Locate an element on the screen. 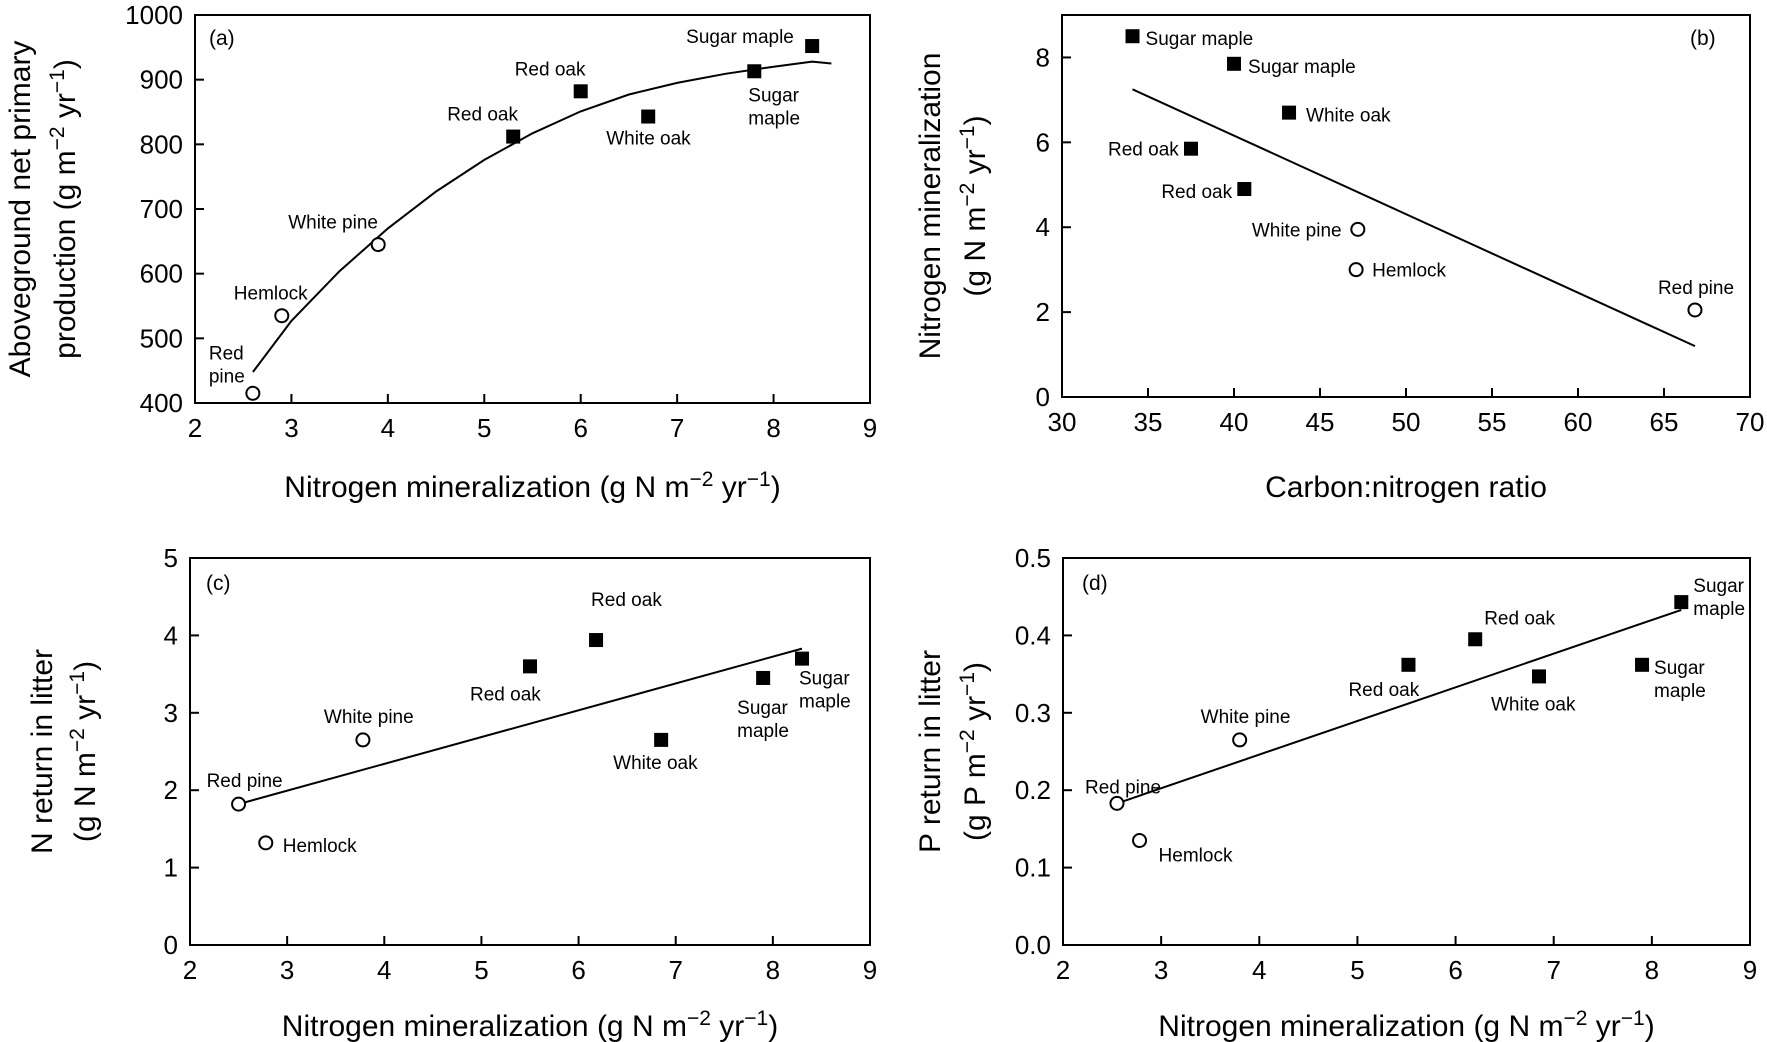 The width and height of the screenshot is (1767, 1042). y-tick-label: 8 is located at coordinates (1043, 57).